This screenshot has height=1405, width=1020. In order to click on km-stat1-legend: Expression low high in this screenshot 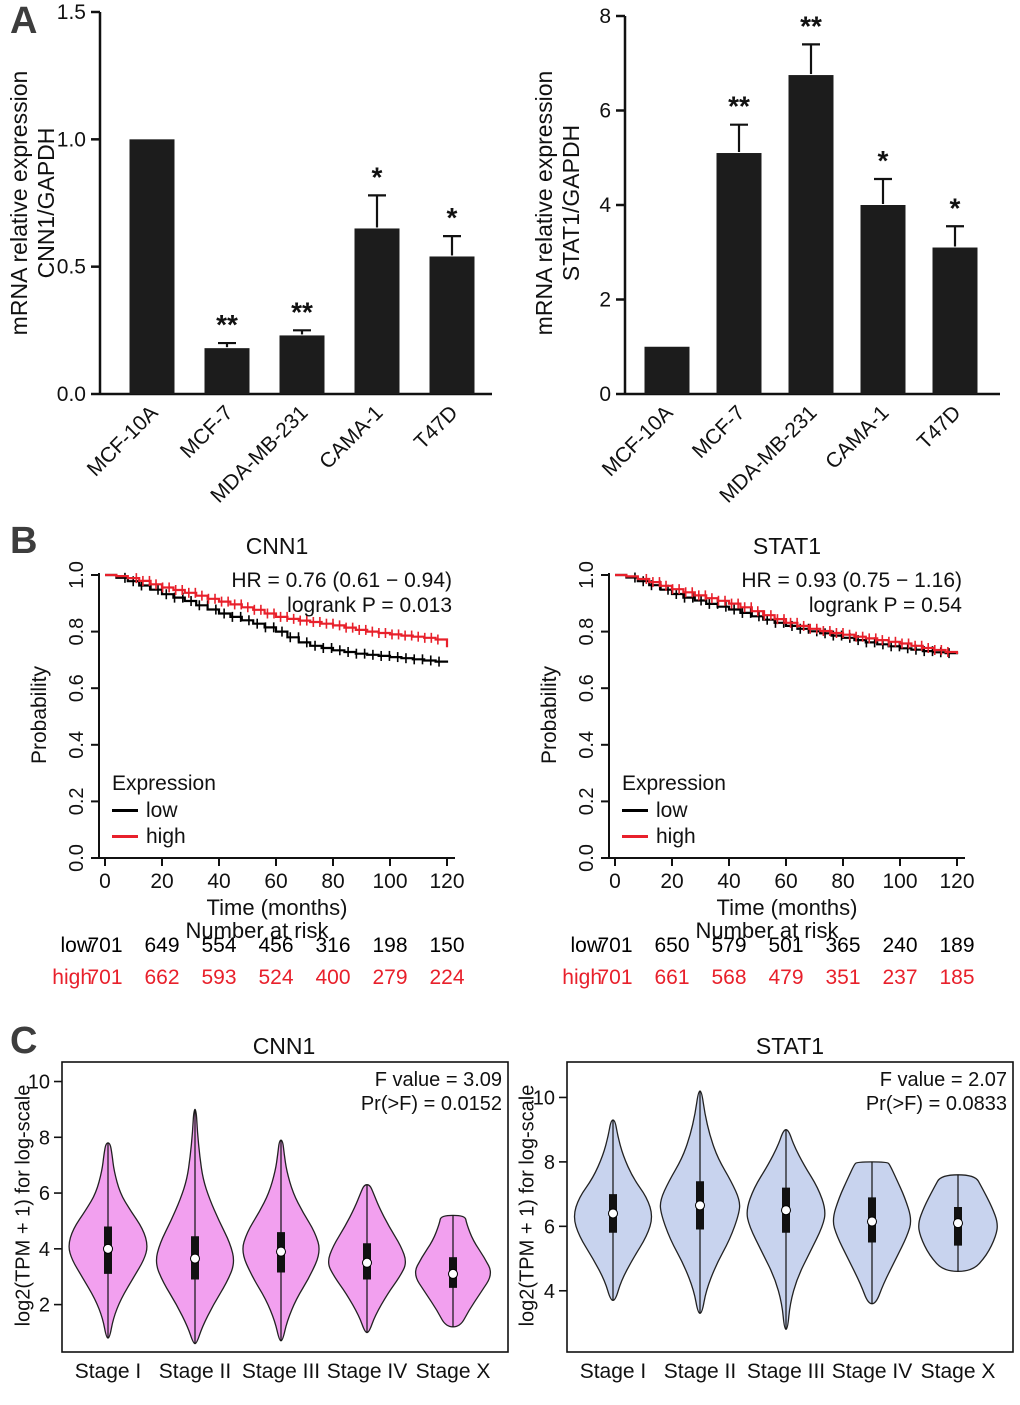, I will do `click(674, 810)`.